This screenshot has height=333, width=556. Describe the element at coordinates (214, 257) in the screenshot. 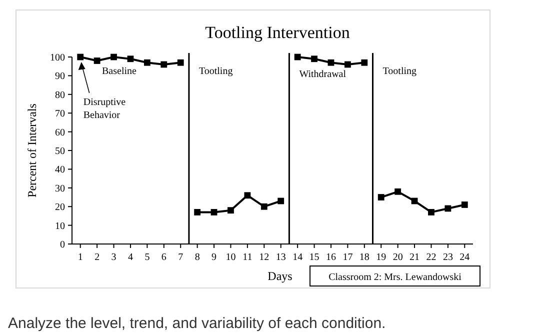

I see `x-tick-label: 9` at that location.